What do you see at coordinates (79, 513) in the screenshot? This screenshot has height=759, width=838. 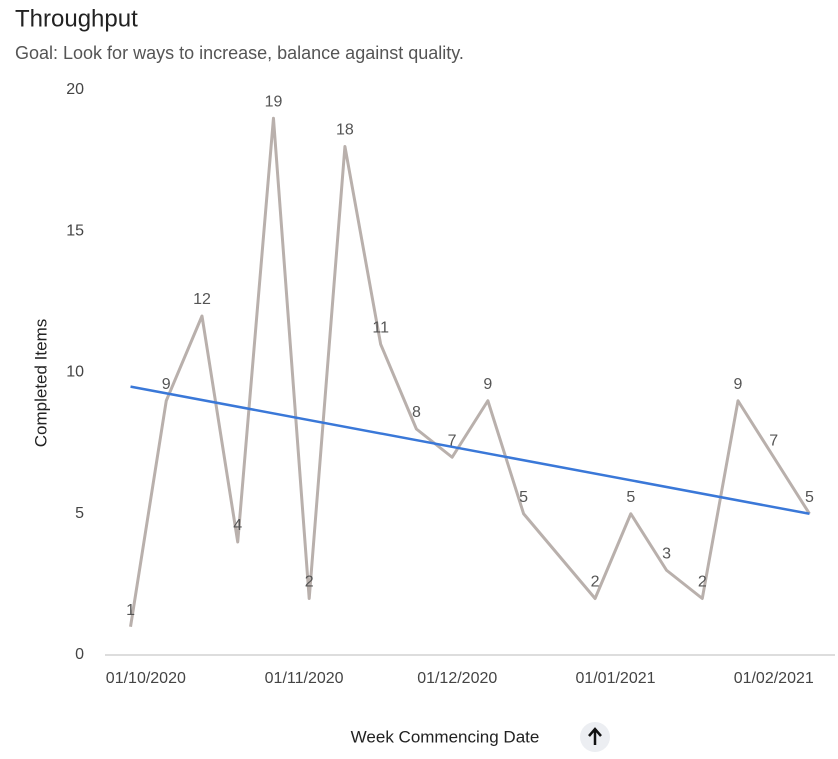 I see `y-tick-label: 5` at bounding box center [79, 513].